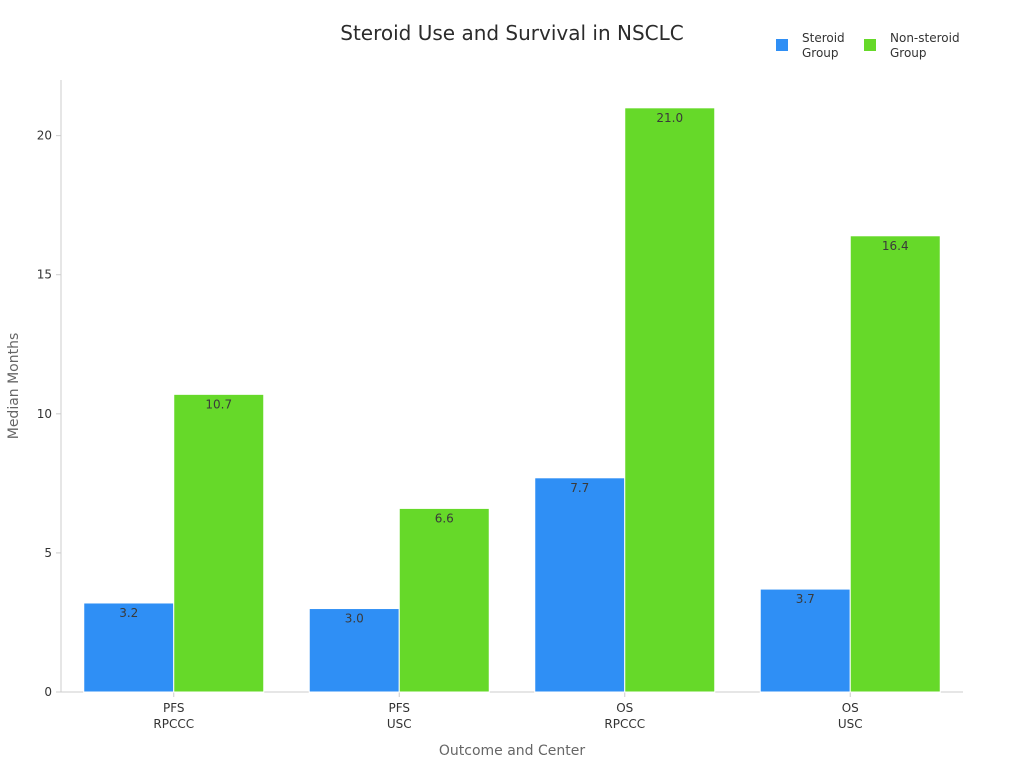  What do you see at coordinates (173, 716) in the screenshot?
I see `x-tick-label: PFS RPCCC` at bounding box center [173, 716].